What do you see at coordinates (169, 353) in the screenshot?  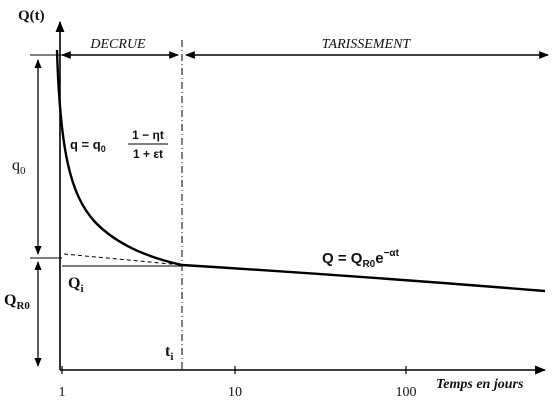 I see `ti-label: ti` at bounding box center [169, 353].